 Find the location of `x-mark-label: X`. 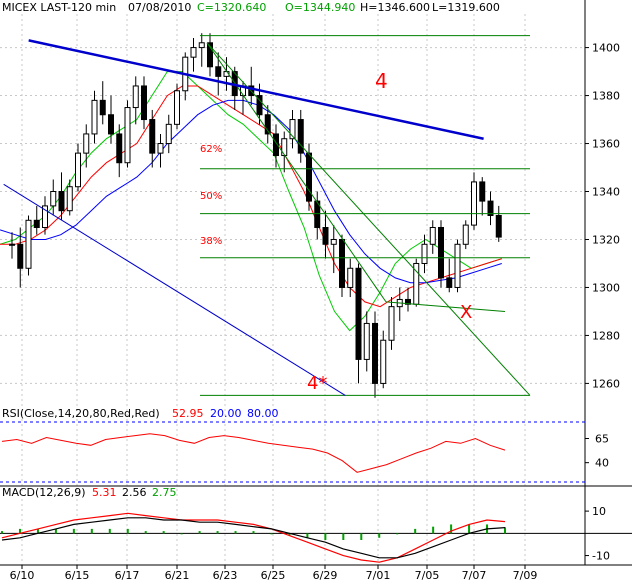

x-mark-label: X is located at coordinates (466, 312).